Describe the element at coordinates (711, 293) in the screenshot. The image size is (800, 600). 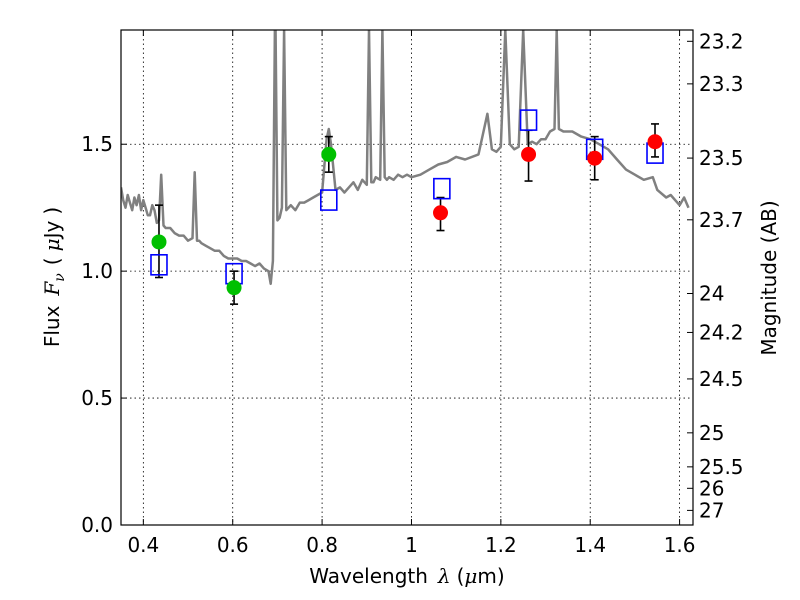
I see `right-tick-label: 24` at that location.